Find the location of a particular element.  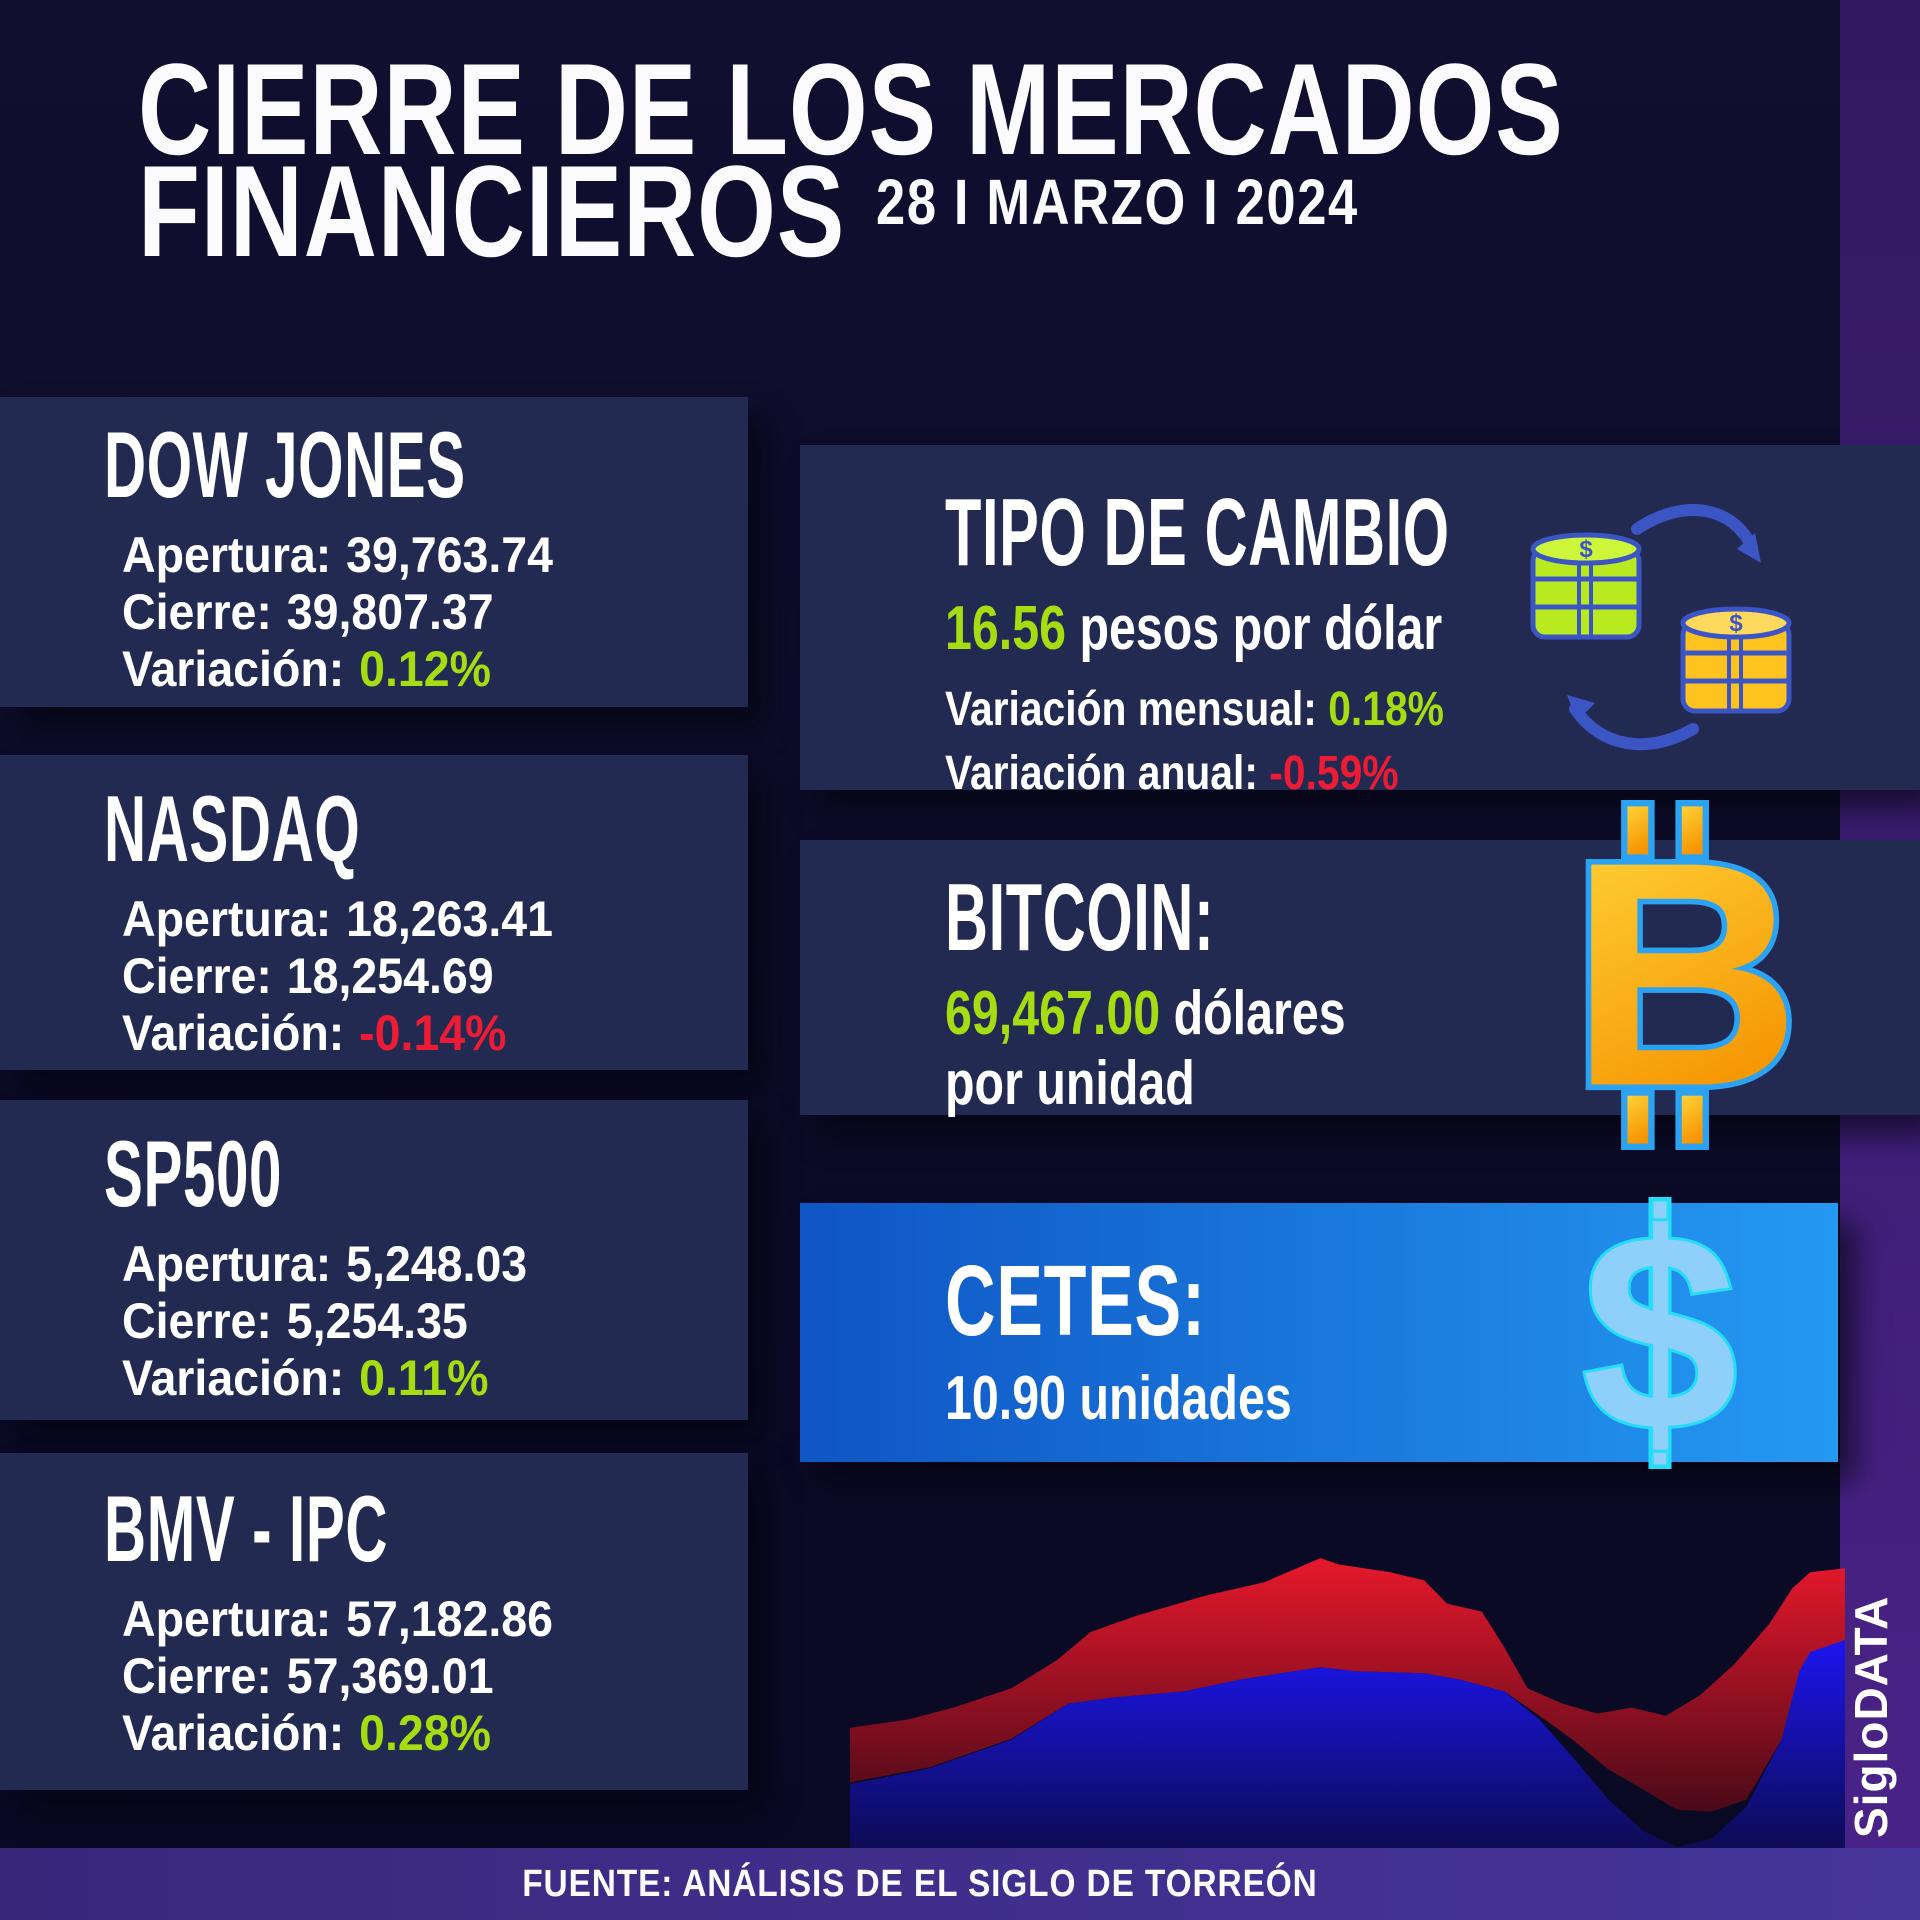

bitcoin-price-unit: dólares is located at coordinates (1259, 1013).